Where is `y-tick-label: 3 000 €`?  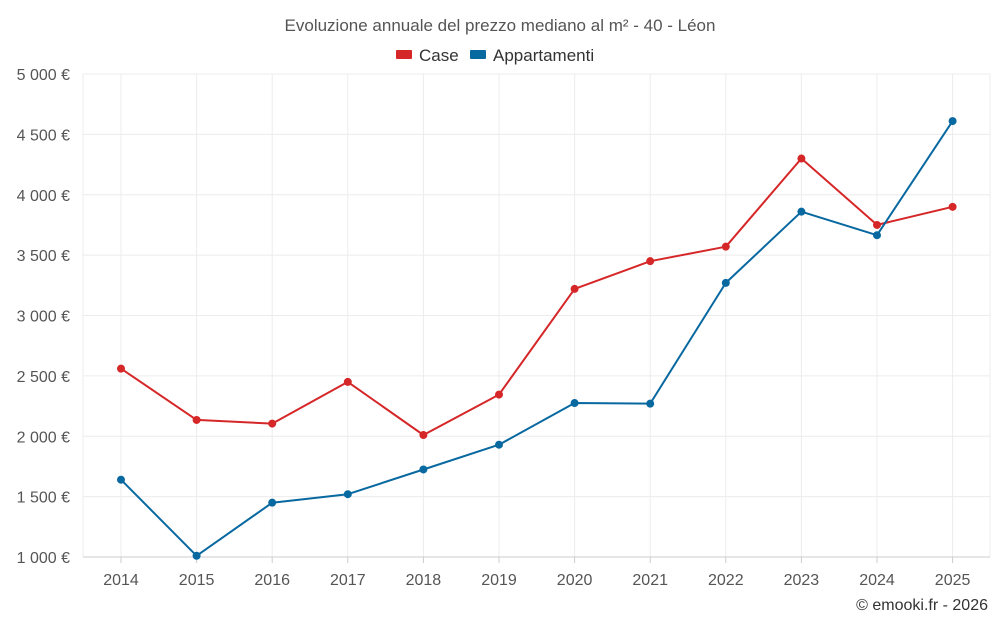
y-tick-label: 3 000 € is located at coordinates (43, 317).